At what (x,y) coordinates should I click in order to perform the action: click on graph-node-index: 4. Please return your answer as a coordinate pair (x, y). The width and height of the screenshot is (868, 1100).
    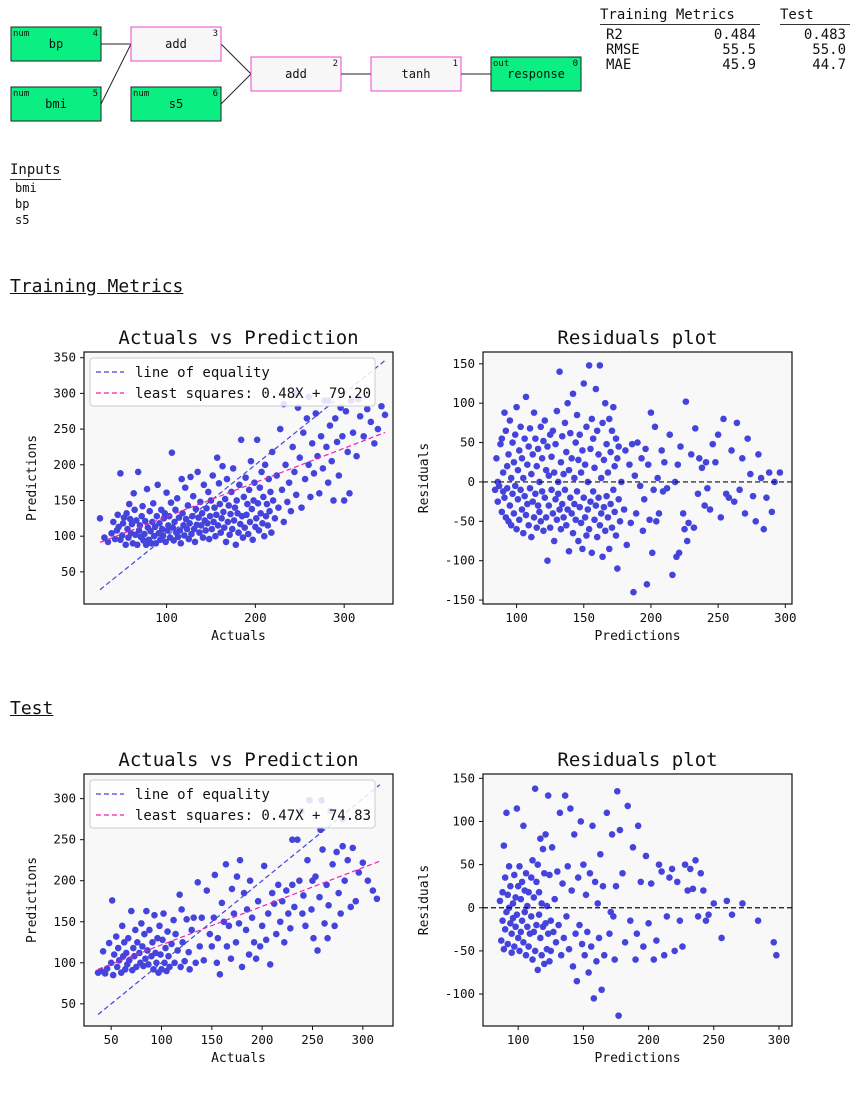
    Looking at the image, I should click on (95, 34).